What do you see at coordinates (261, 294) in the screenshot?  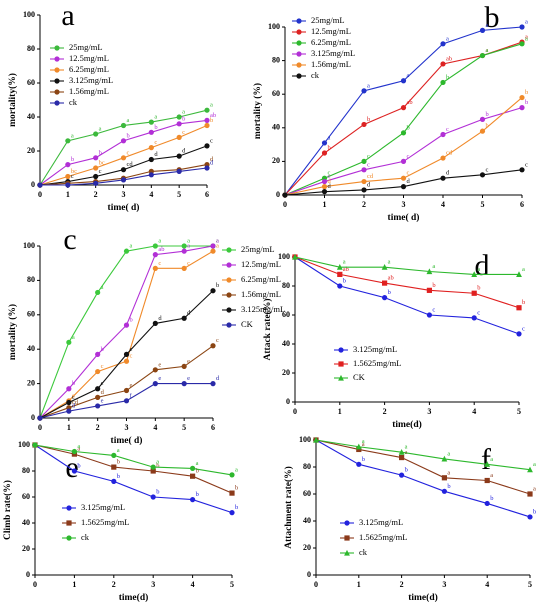 I see `legend-label: 1.56mg/mL` at bounding box center [261, 294].